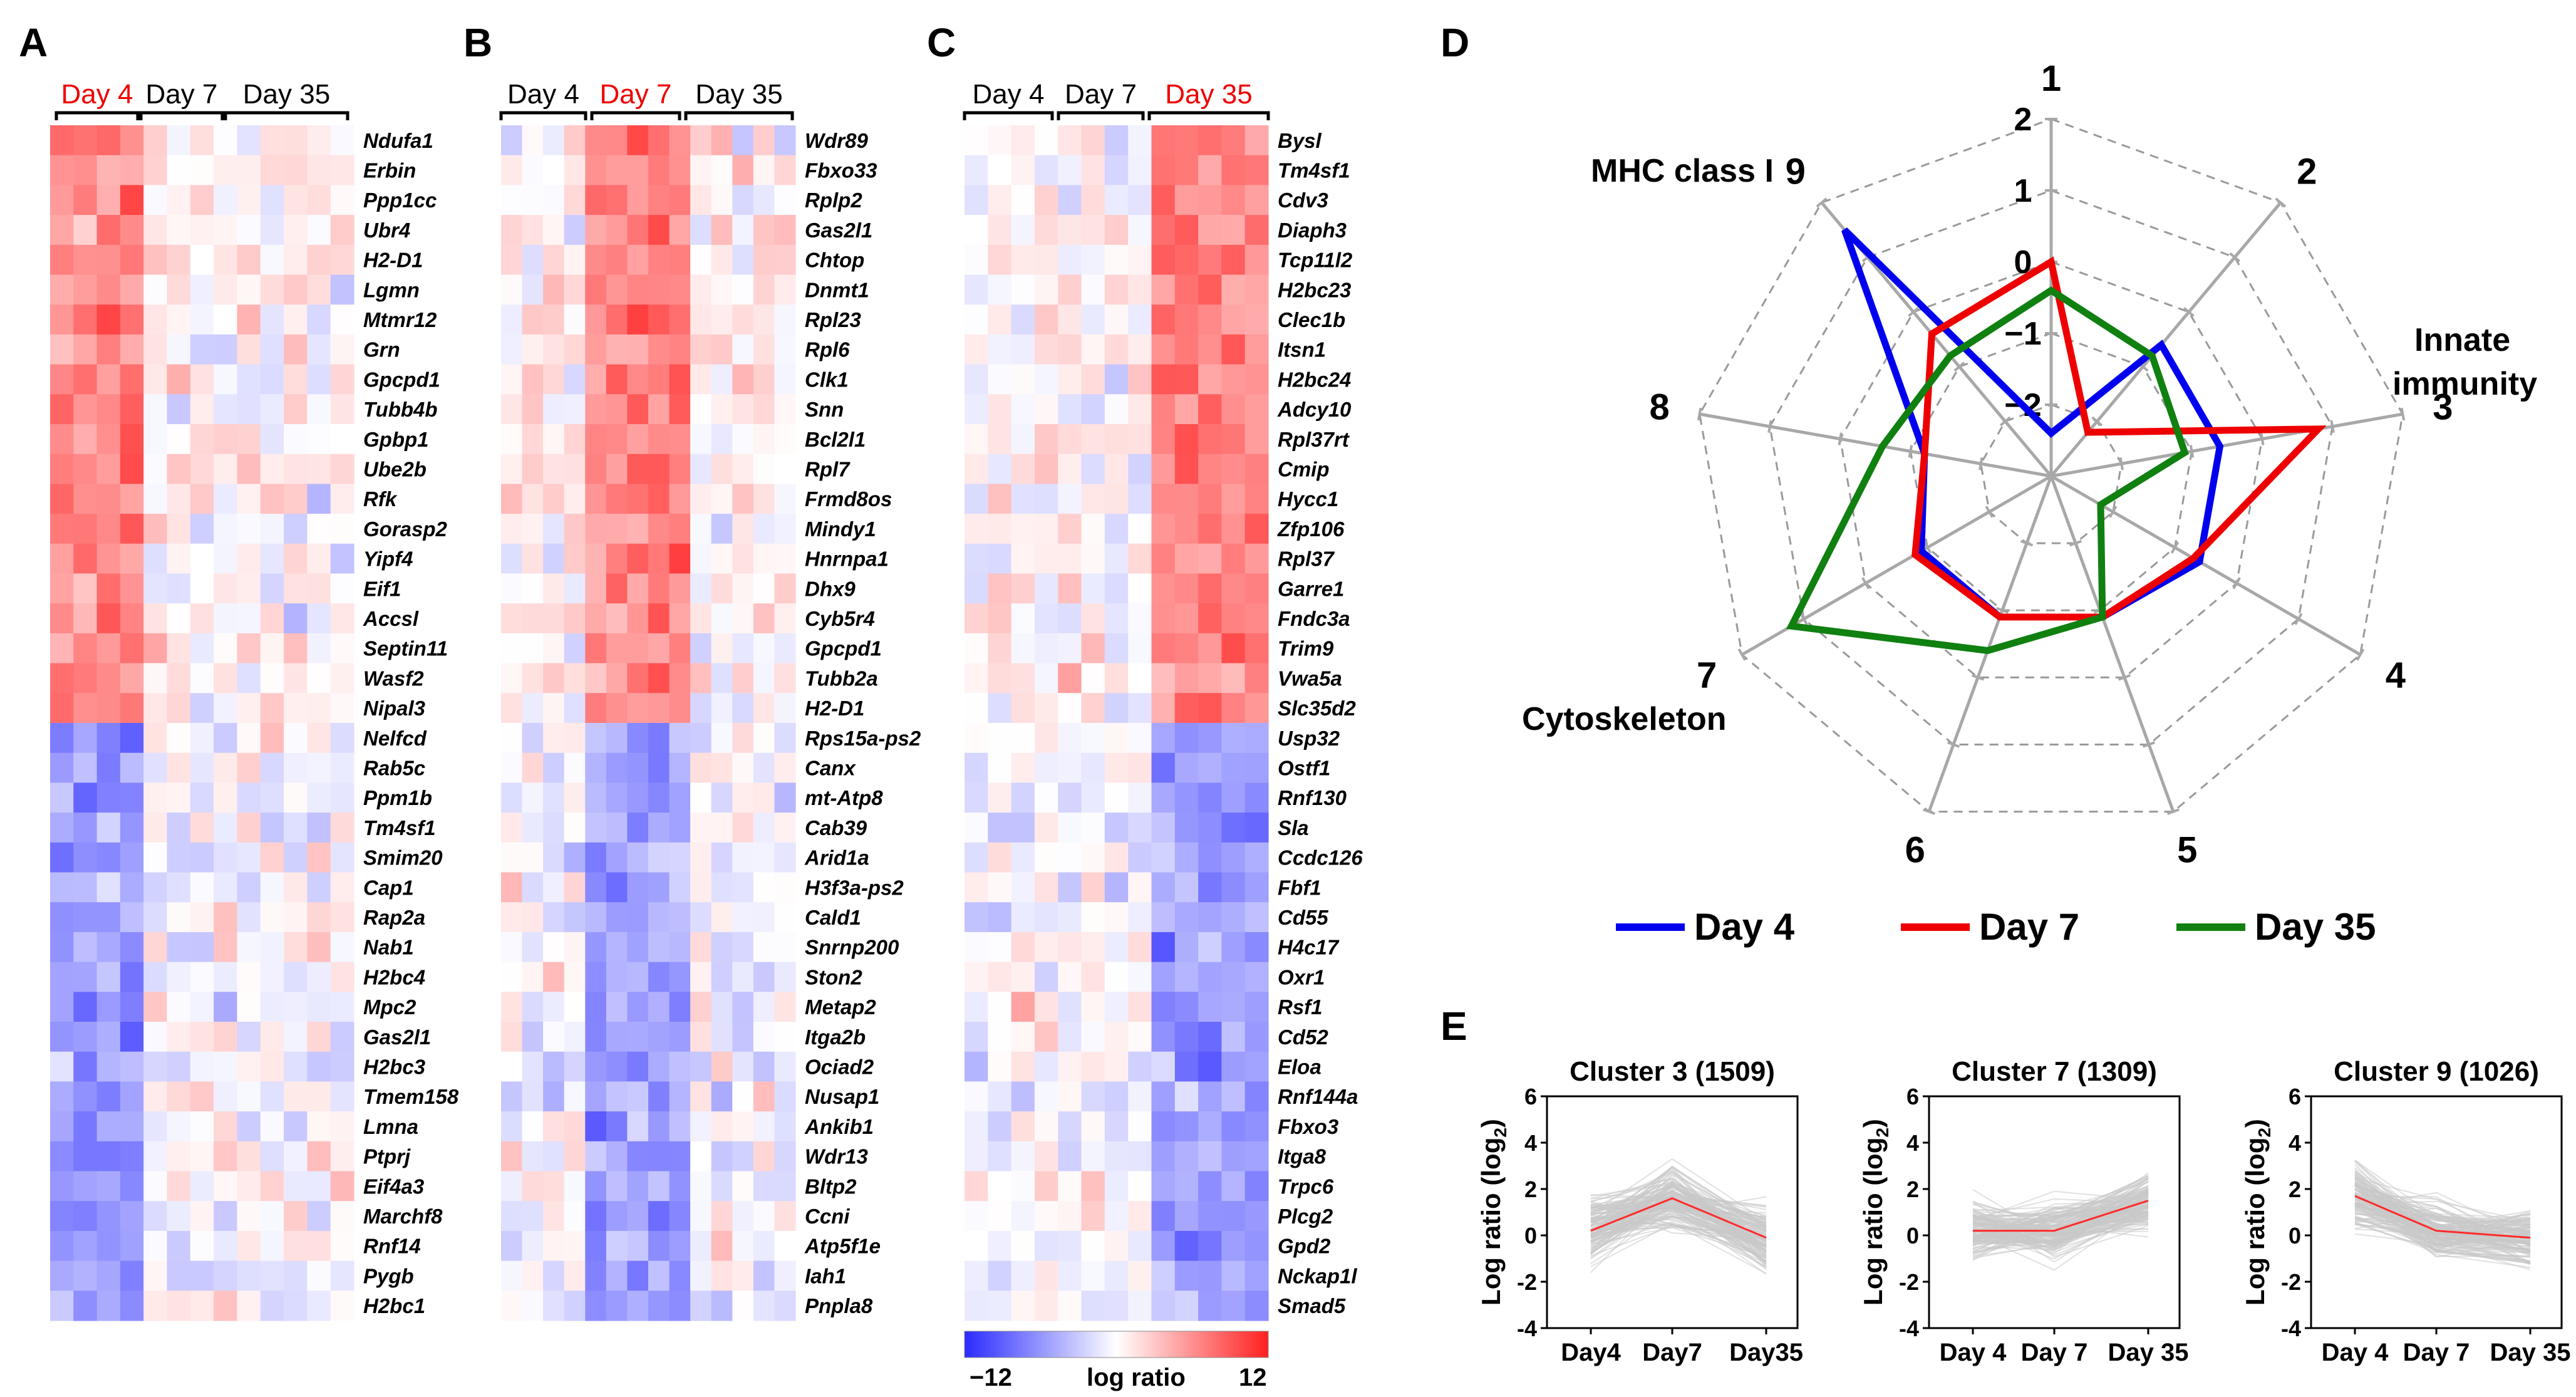 This screenshot has height=1397, width=2576. Describe the element at coordinates (2060, 1217) in the screenshot. I see `cluster-trace` at that location.